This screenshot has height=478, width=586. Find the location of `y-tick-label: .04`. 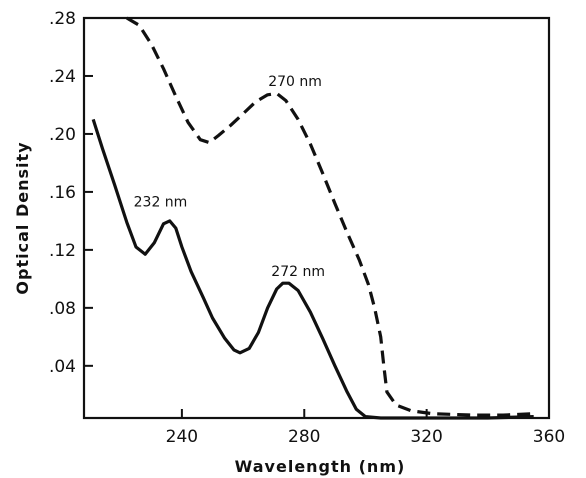

y-tick-label: .04 is located at coordinates (62, 367).